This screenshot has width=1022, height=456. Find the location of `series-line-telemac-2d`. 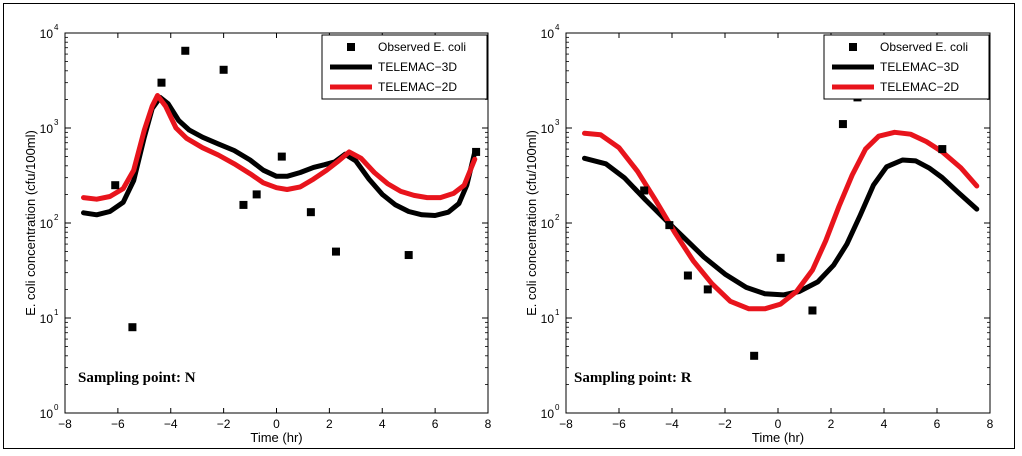

series-line-telemac-2d is located at coordinates (279, 147).